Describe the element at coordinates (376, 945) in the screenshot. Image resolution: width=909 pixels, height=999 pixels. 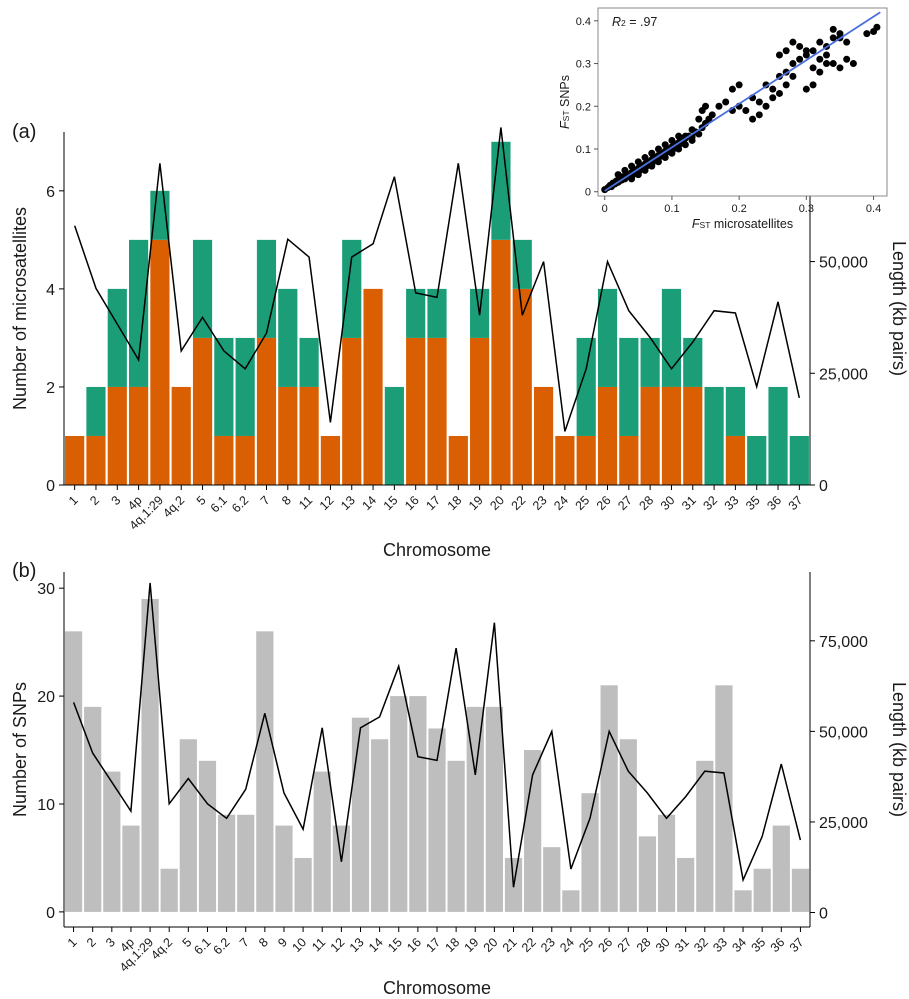
I see `x-tick-label: 14` at that location.